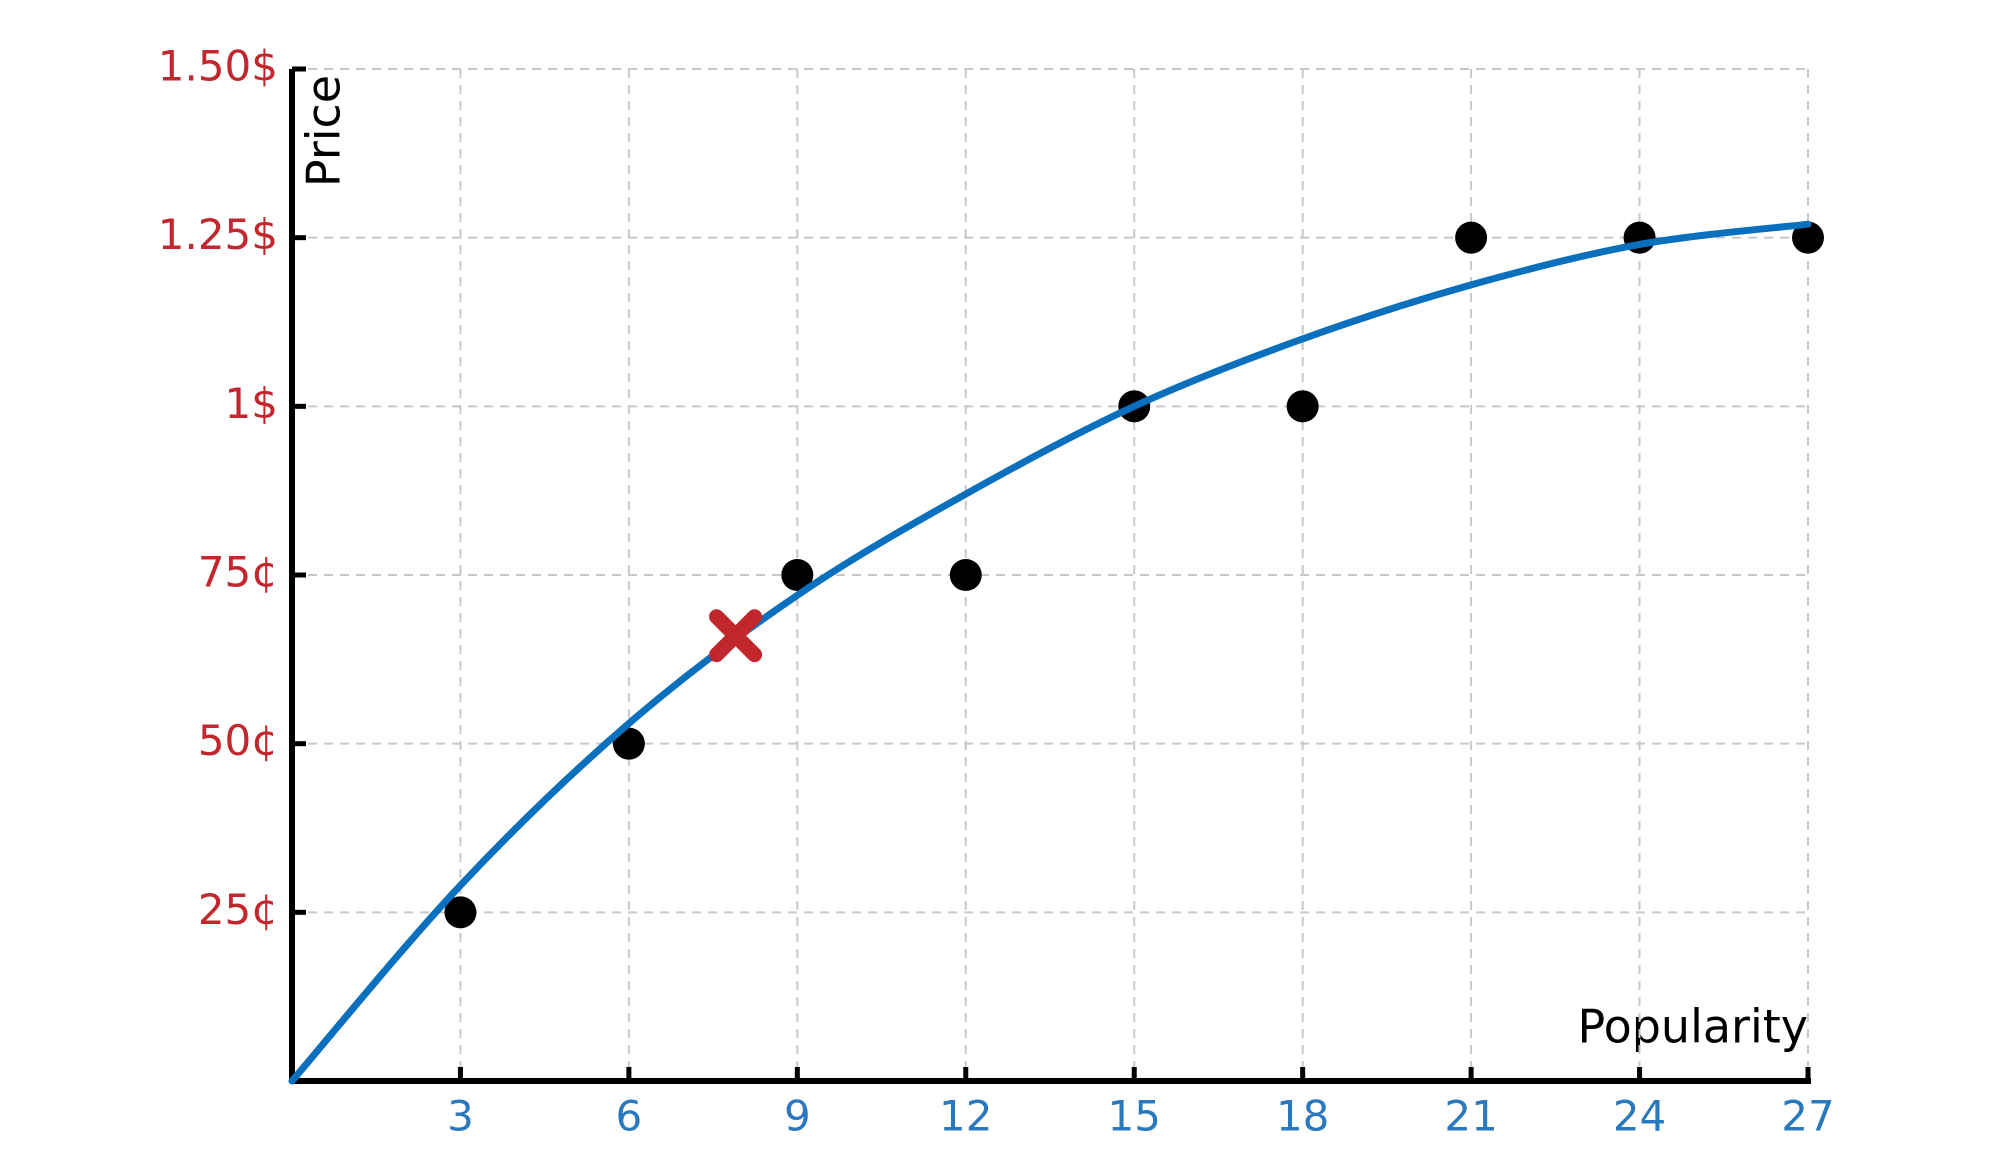 The image size is (2000, 1167). Describe the element at coordinates (797, 1116) in the screenshot. I see `x-tick-label: 9` at that location.